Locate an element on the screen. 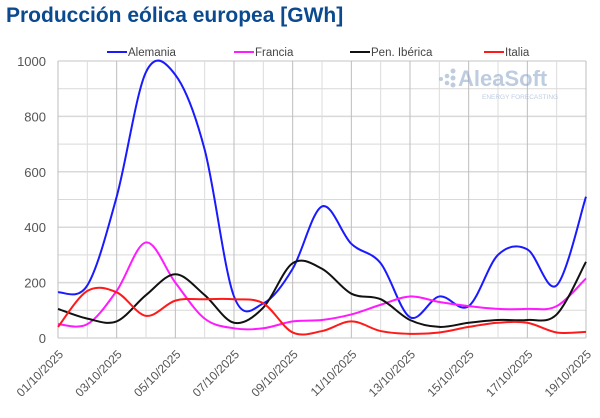 This screenshot has height=418, width=600. watermark-brand: AleaSoft is located at coordinates (503, 78).